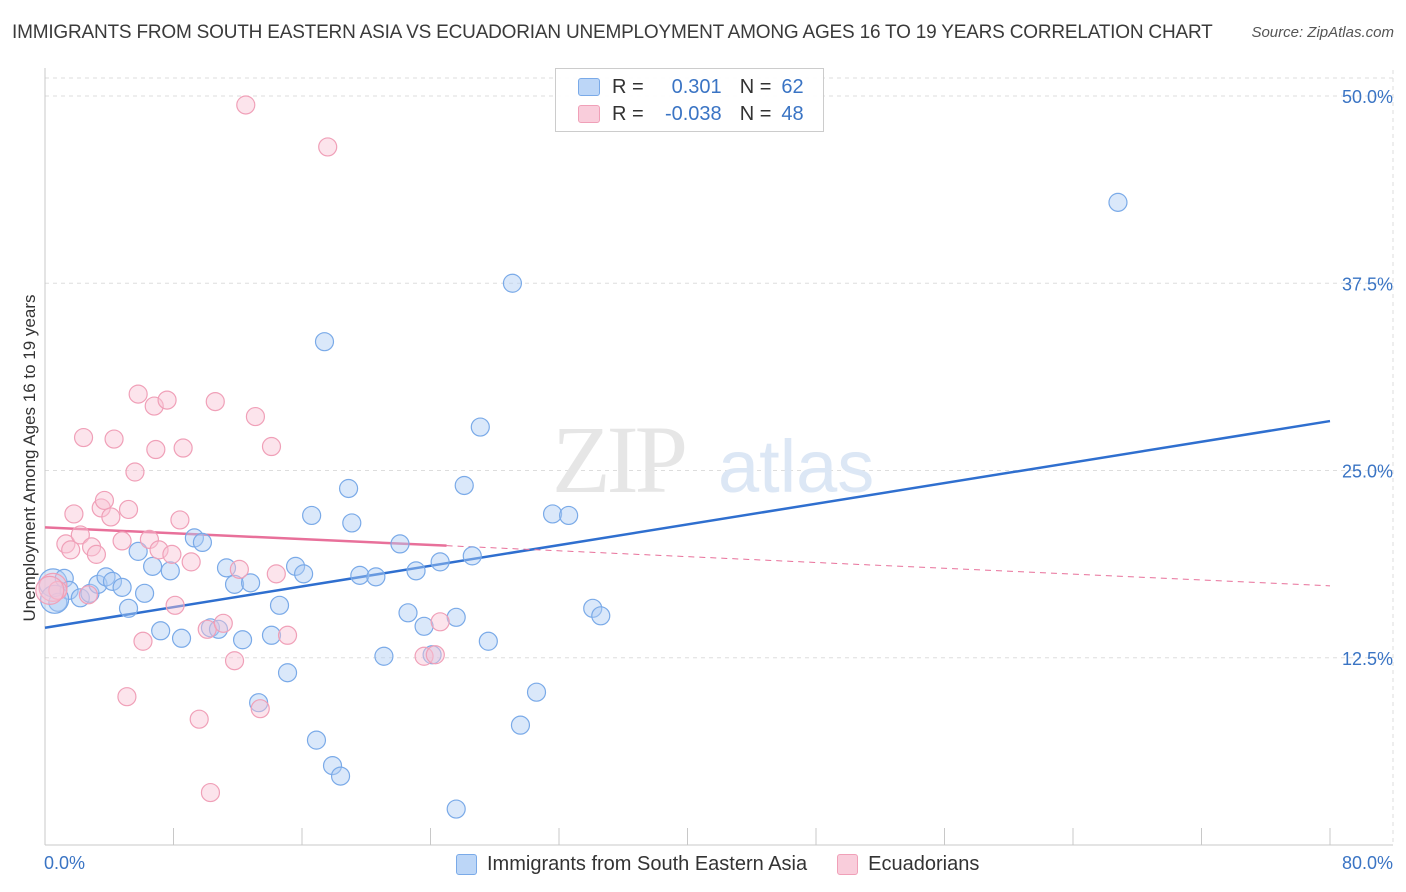 This screenshot has width=1406, height=892. I want to click on watermark: ZIP atlas, so click(713, 459).